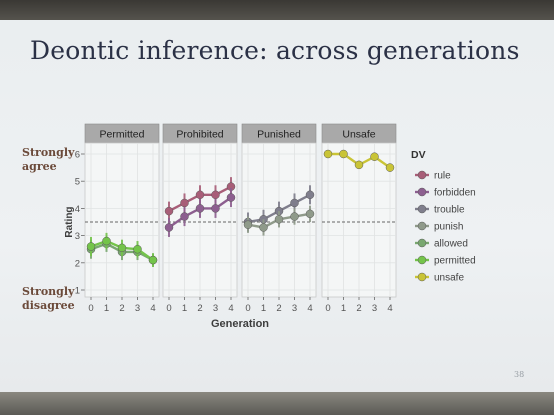  Describe the element at coordinates (455, 261) in the screenshot. I see `legend-label: permitted` at that location.